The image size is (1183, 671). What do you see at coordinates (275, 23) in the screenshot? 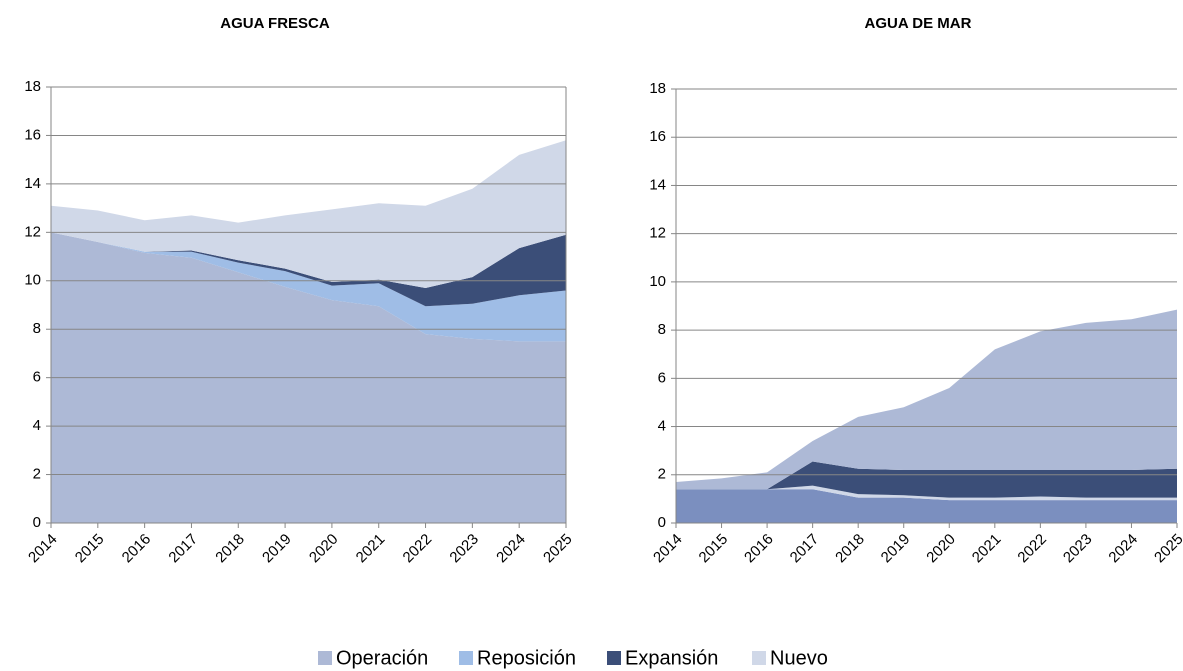
I see `chart-title: AGUA FRESCA` at bounding box center [275, 23].